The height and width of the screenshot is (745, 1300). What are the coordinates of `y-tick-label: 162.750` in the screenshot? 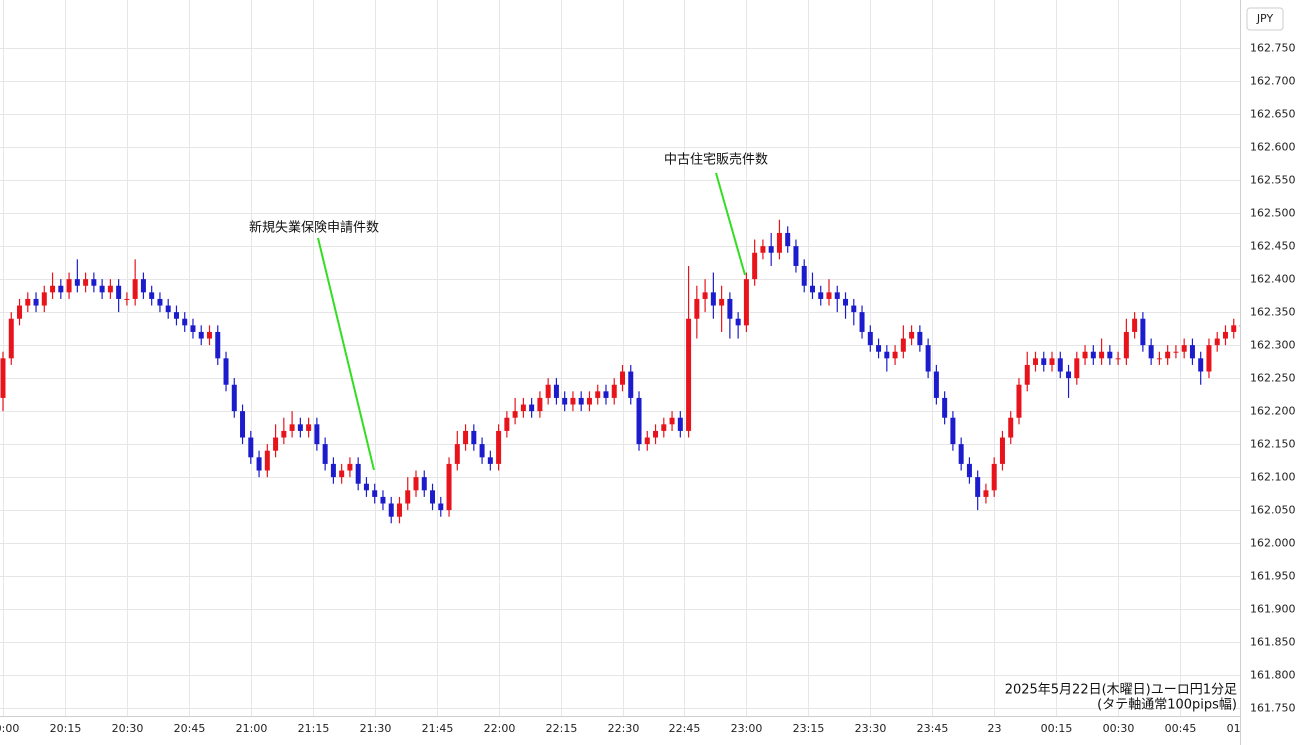 It's located at (1273, 48).